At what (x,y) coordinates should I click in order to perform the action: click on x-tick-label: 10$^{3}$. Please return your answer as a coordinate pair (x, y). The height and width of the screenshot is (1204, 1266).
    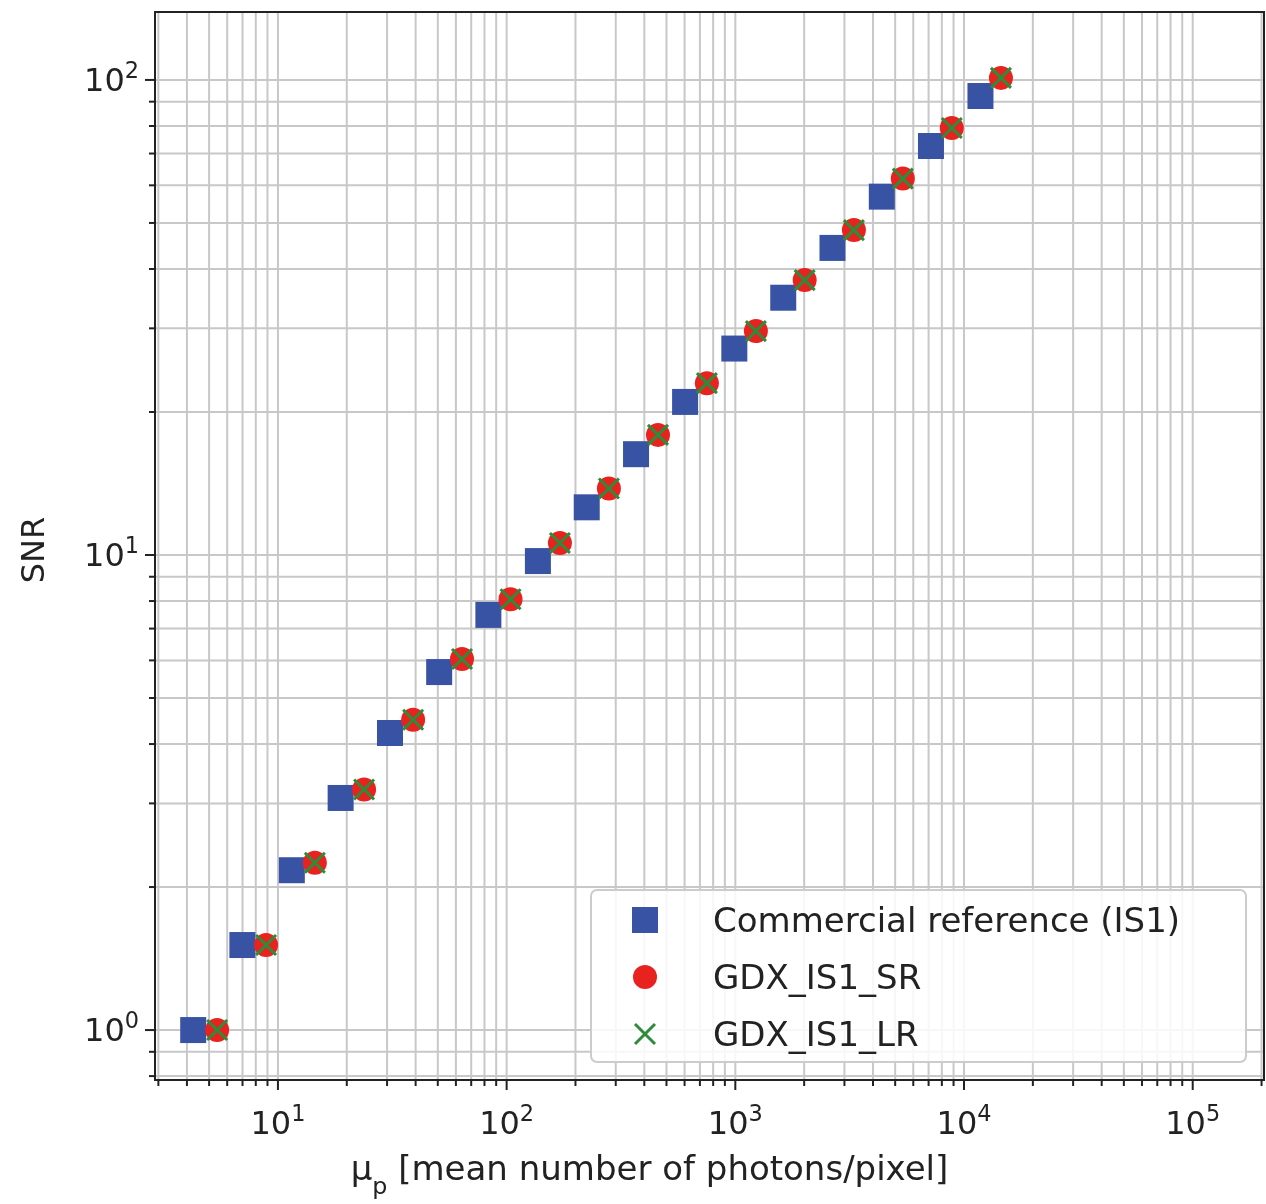
    Looking at the image, I should click on (735, 1121).